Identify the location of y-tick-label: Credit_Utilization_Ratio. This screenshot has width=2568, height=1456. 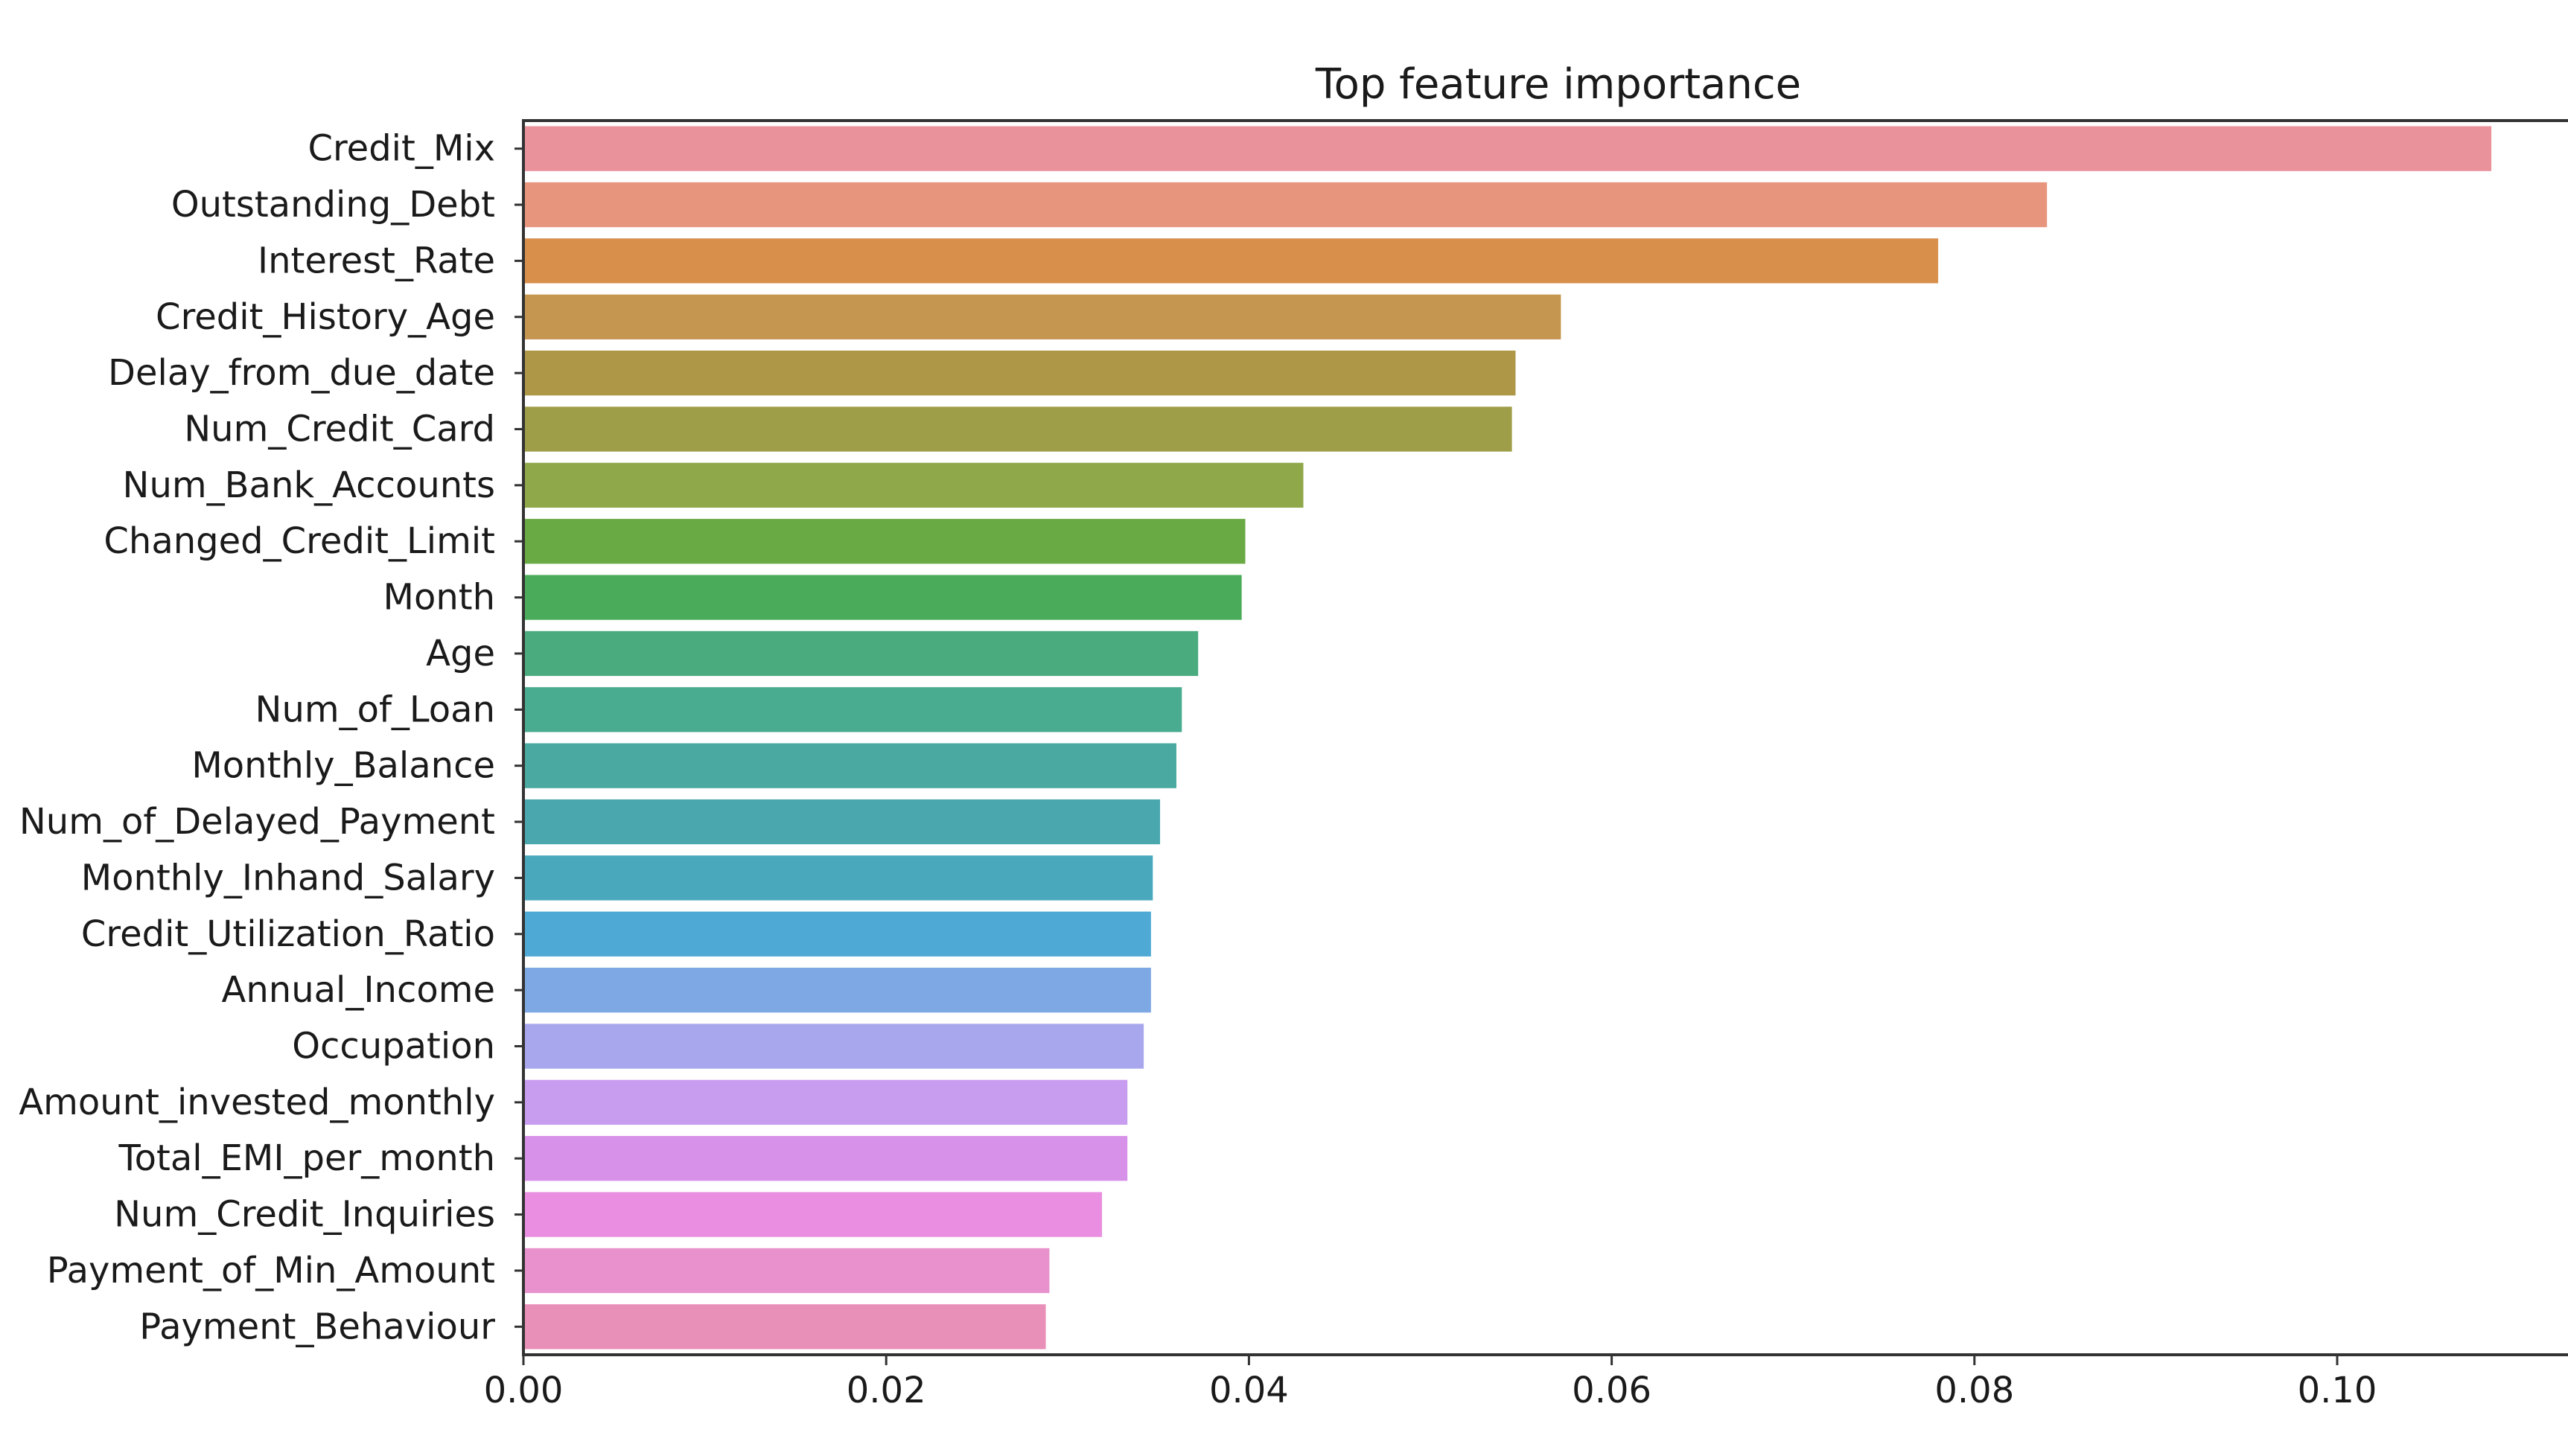
(288, 934).